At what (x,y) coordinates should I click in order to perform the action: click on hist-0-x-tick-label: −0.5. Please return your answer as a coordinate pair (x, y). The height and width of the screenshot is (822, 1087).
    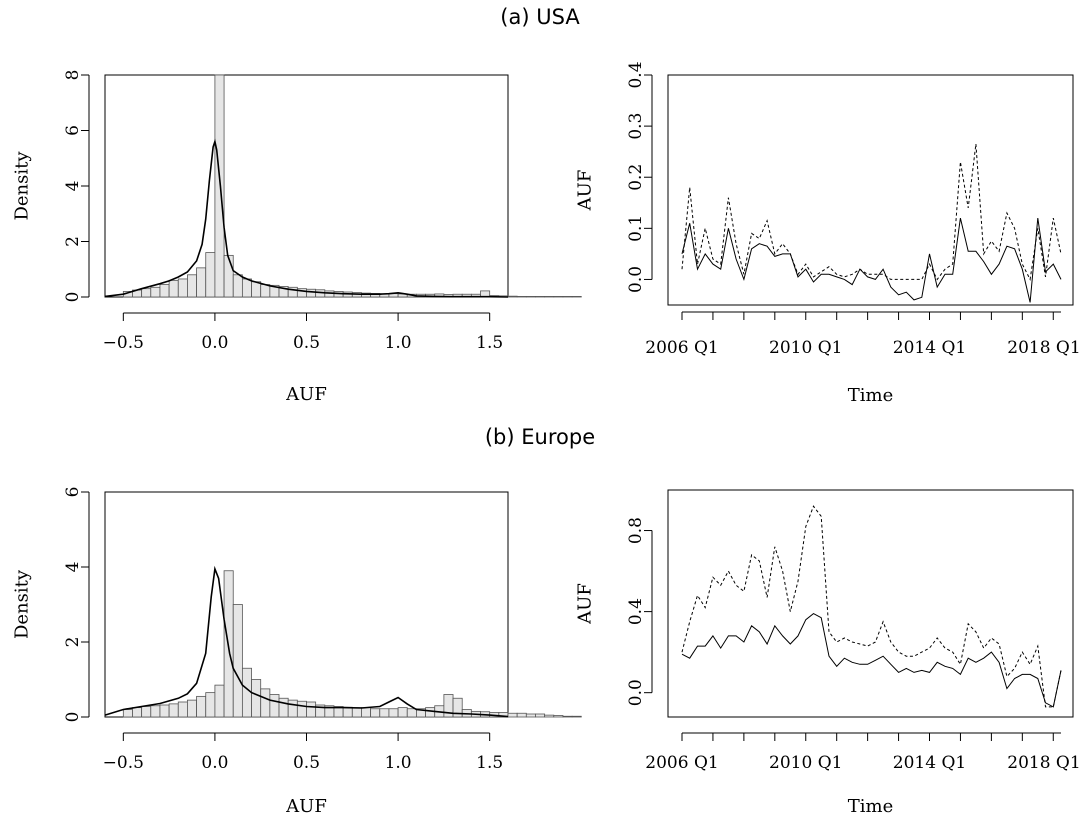
    Looking at the image, I should click on (123, 343).